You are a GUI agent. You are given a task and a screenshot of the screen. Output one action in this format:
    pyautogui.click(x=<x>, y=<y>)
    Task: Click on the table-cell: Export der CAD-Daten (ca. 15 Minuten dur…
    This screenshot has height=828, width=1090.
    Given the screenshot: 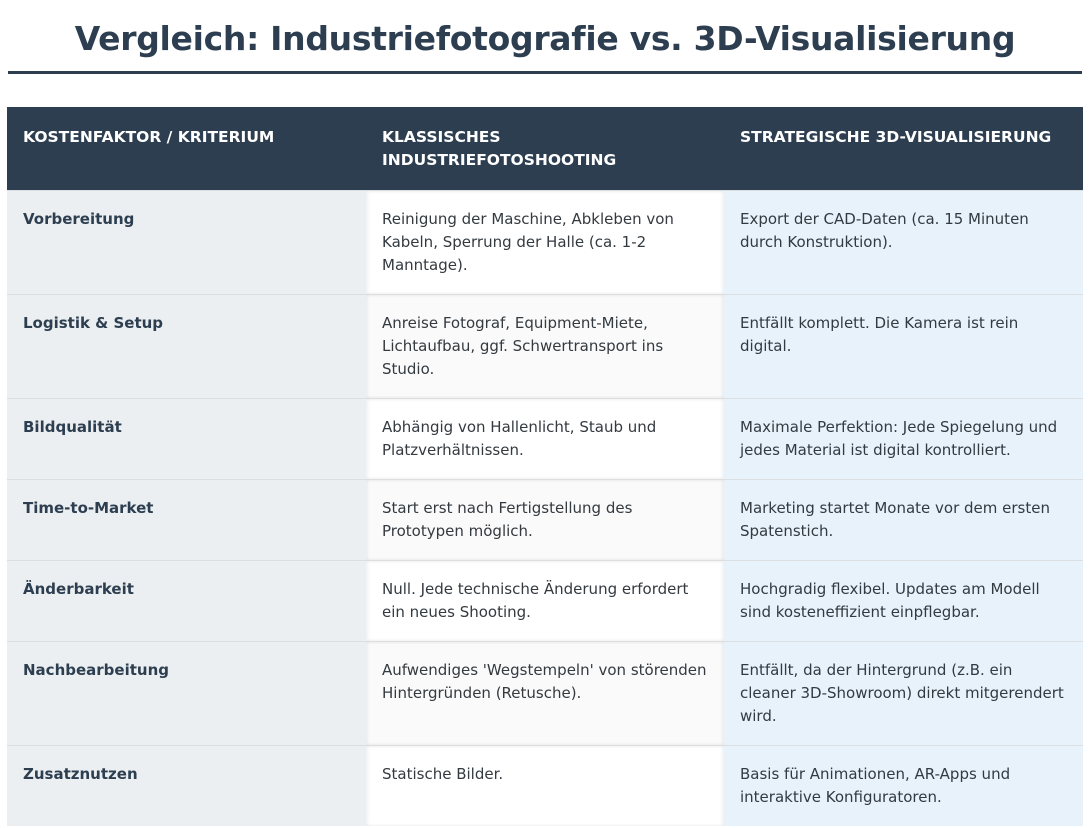 What is the action you would take?
    pyautogui.click(x=903, y=242)
    